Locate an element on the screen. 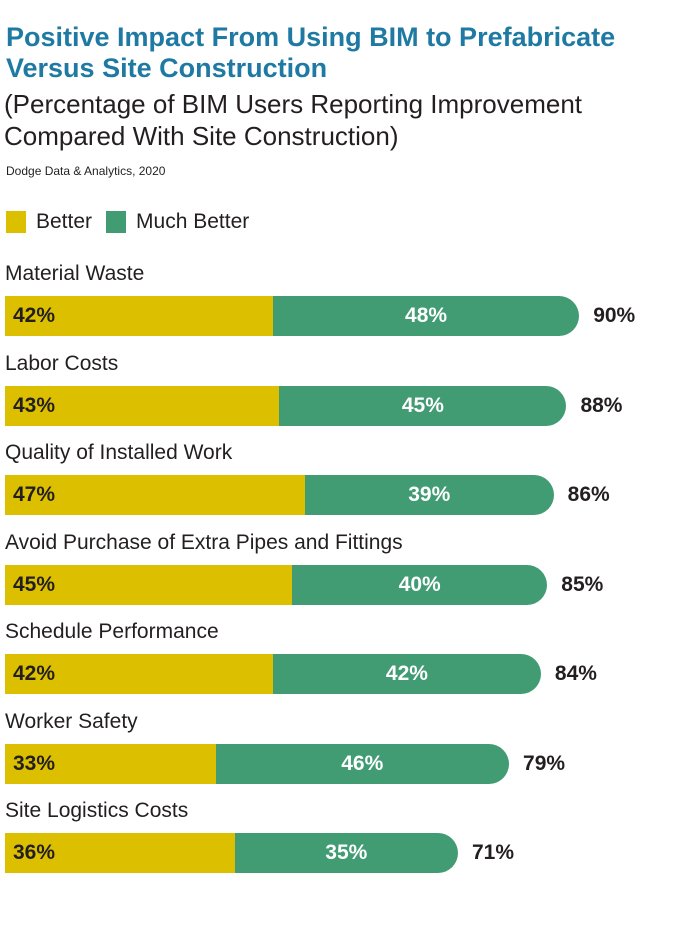 This screenshot has height=925, width=700. bar-better-worker-safety: 33% is located at coordinates (110, 763).